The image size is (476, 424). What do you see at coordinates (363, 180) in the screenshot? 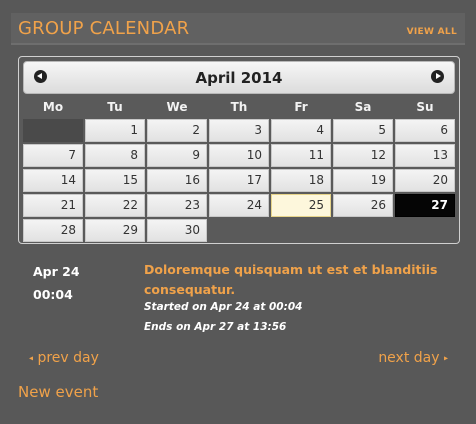
I see `day-cell: 19` at bounding box center [363, 180].